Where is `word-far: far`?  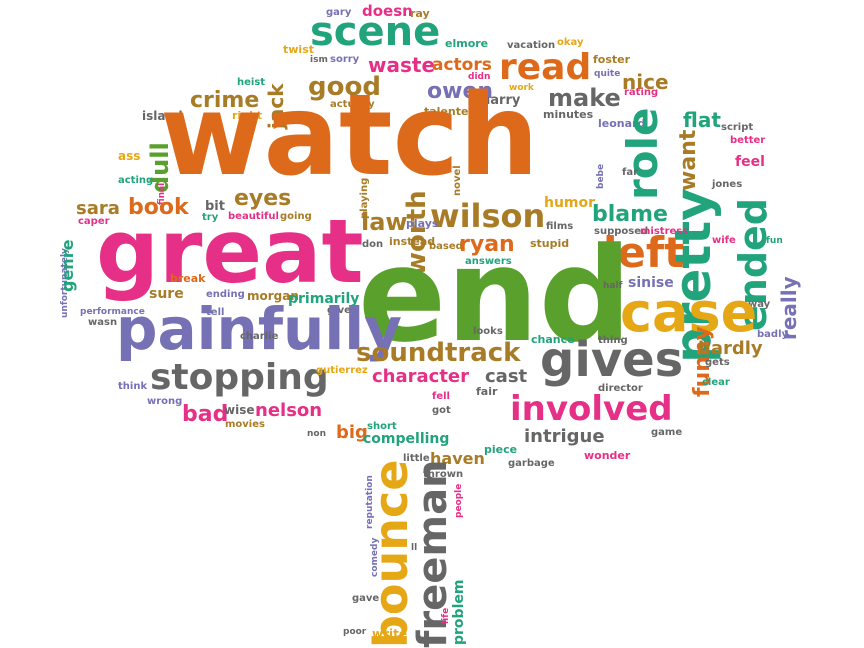 word-far: far is located at coordinates (630, 172).